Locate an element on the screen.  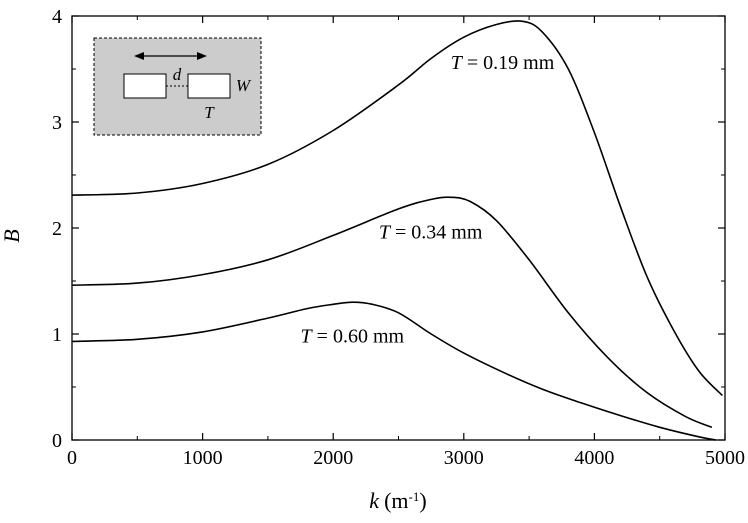
y-tick-label: 4 is located at coordinates (57, 17).